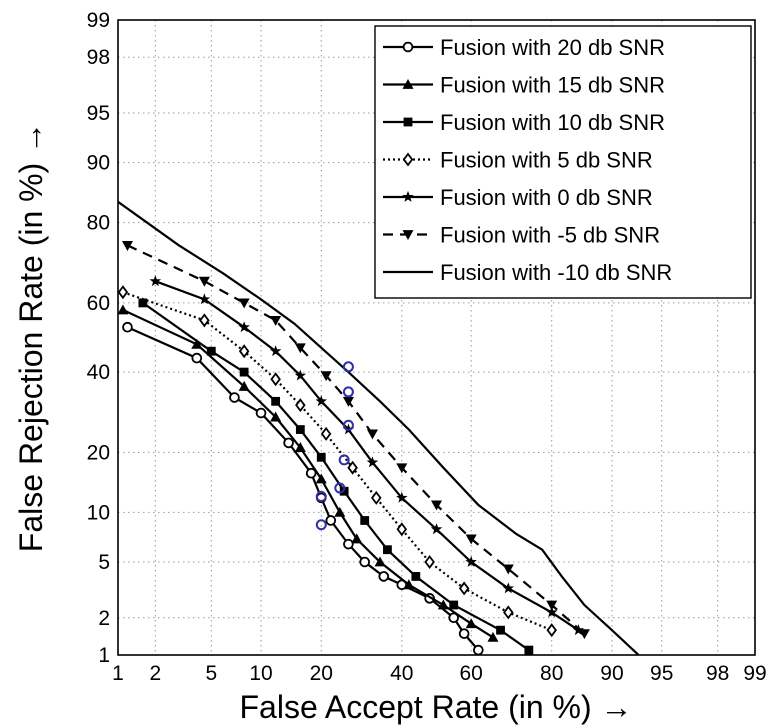  I want to click on y-tick-label: 5, so click(104, 562).